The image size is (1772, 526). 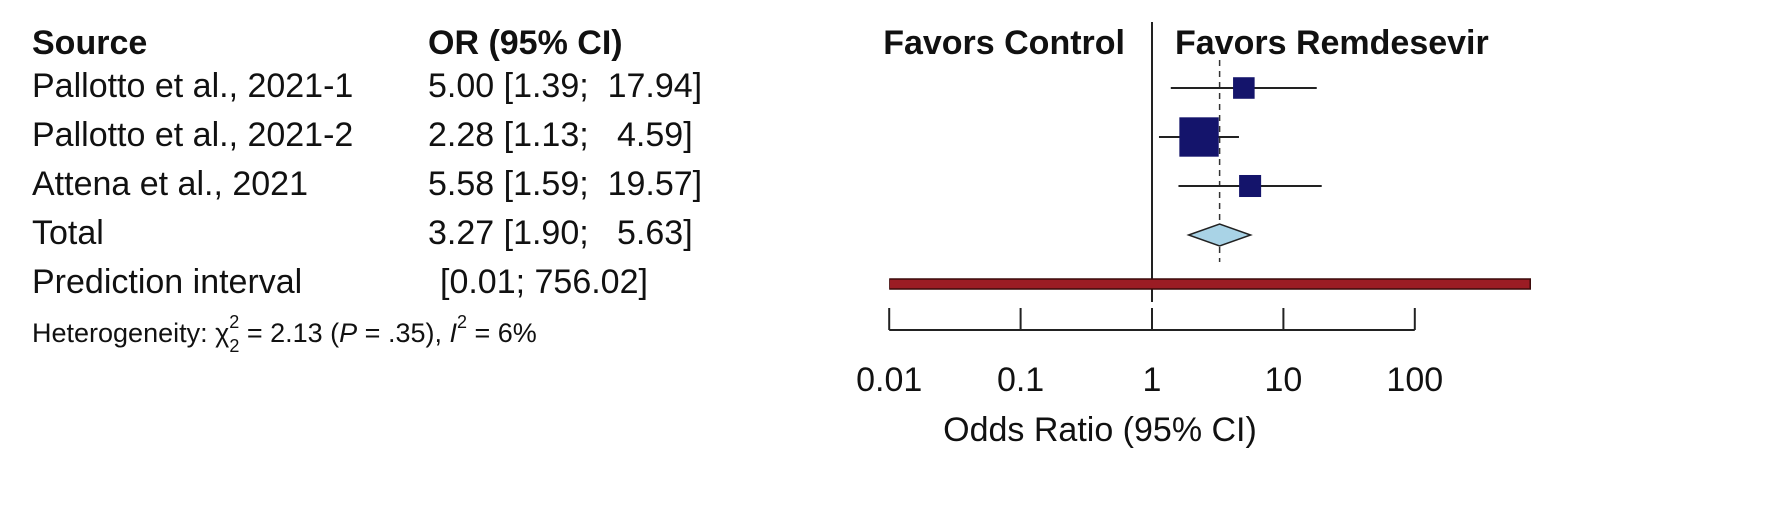 I want to click on het-text: = 2.13 (, so click(x=289, y=333).